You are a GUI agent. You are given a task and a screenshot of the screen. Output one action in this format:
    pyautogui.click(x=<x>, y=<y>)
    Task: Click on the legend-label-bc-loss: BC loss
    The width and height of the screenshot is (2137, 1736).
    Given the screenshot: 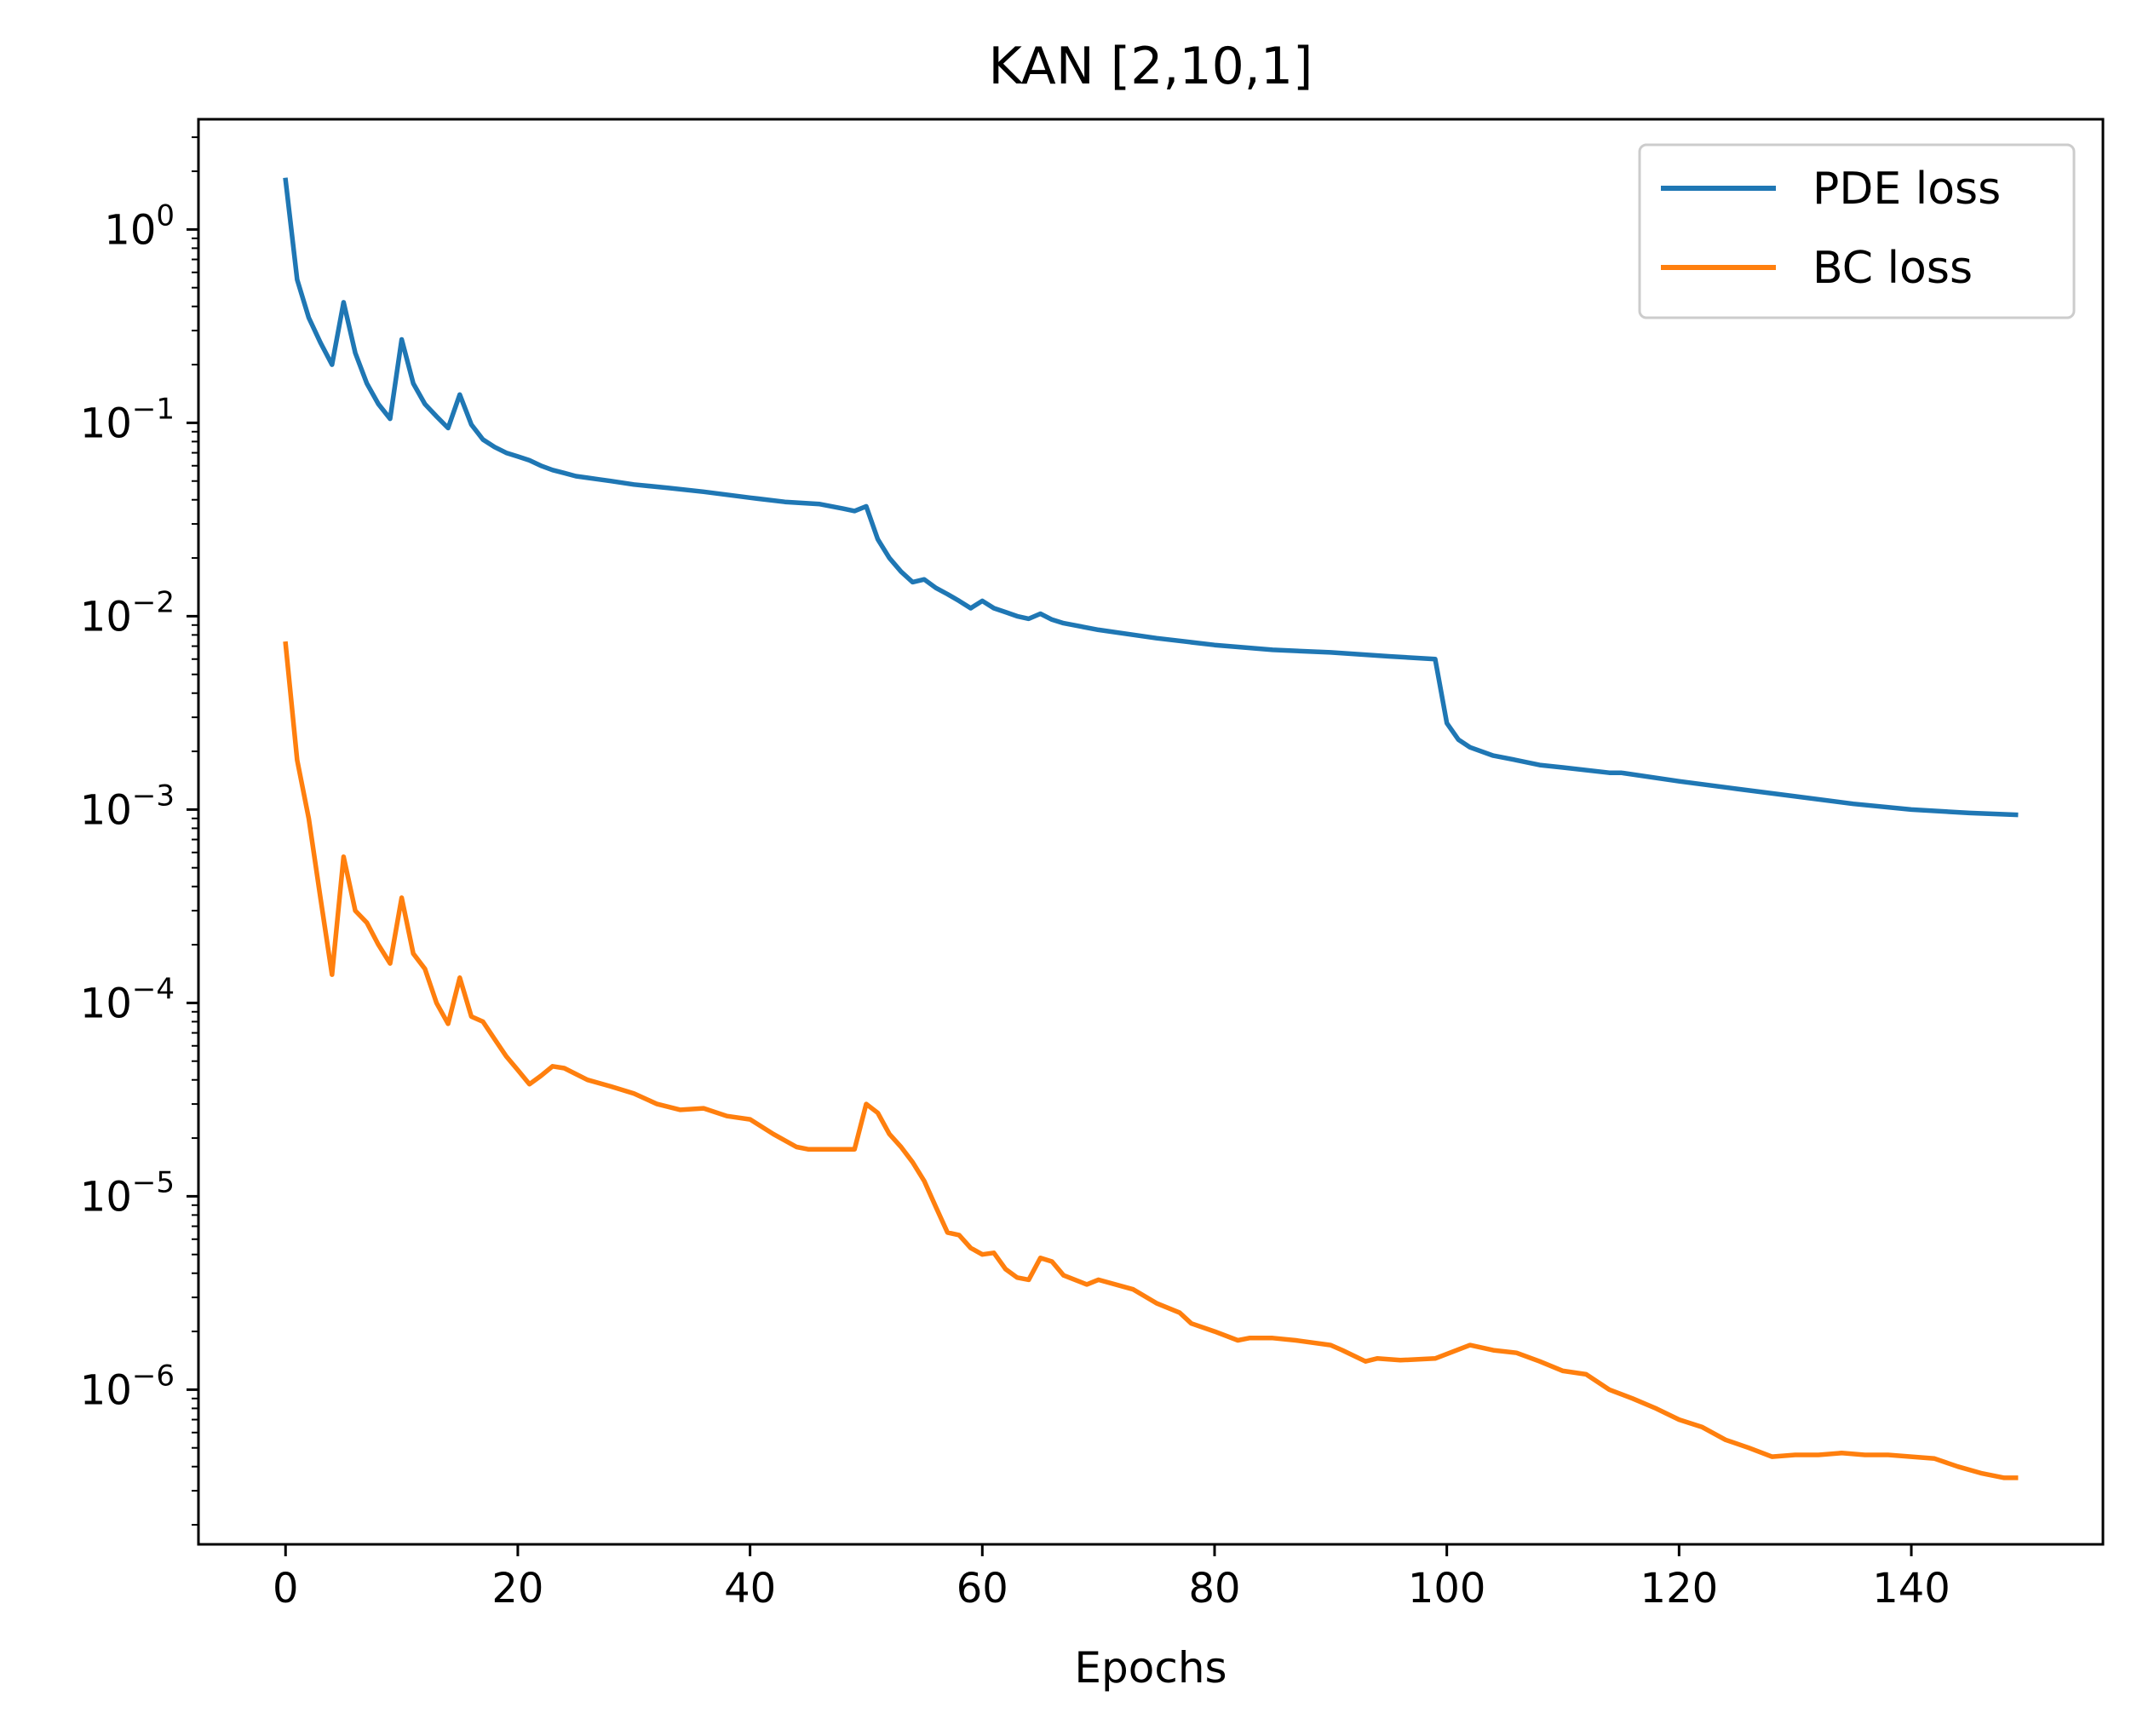 What is the action you would take?
    pyautogui.click(x=1892, y=268)
    